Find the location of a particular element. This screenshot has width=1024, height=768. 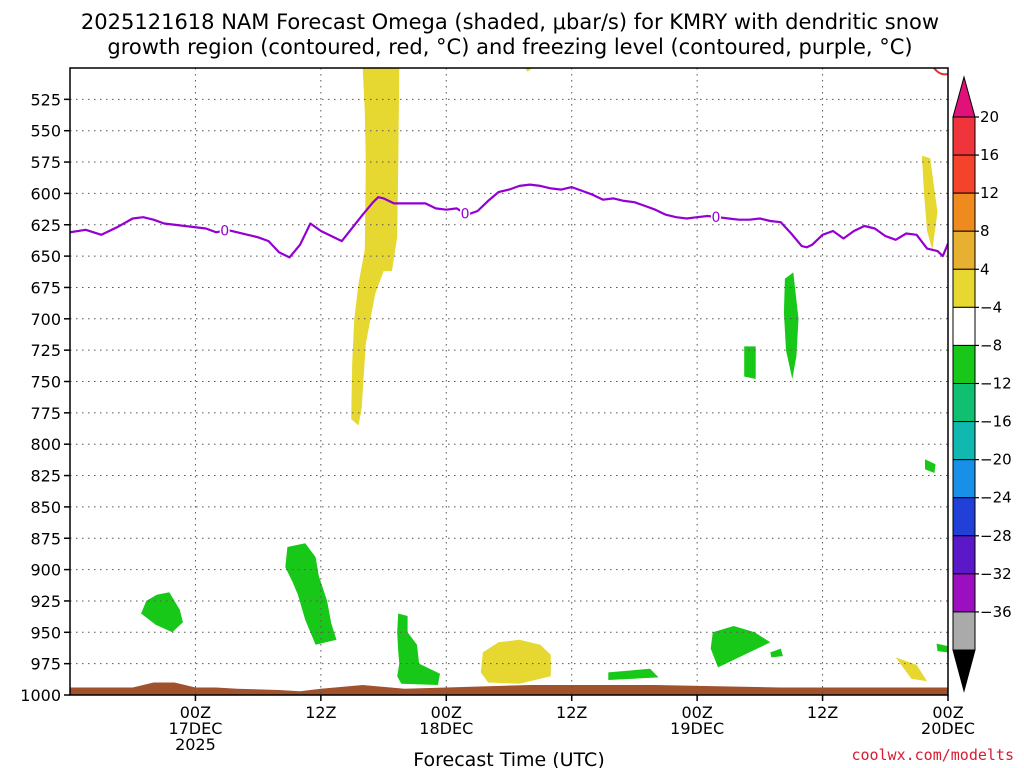

y-tick-label-575: 575 is located at coordinates (45, 162).